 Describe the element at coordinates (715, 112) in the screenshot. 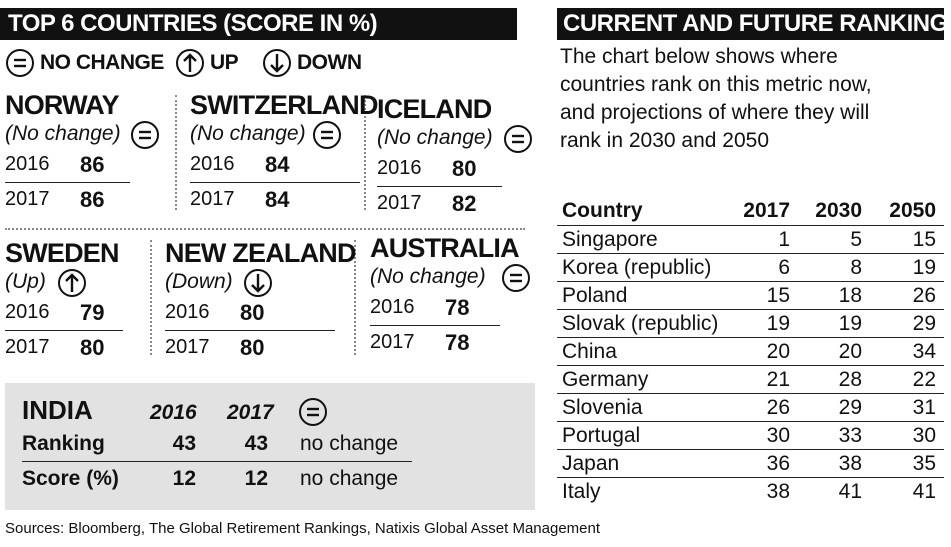

I see `description: and projections of where they will` at that location.